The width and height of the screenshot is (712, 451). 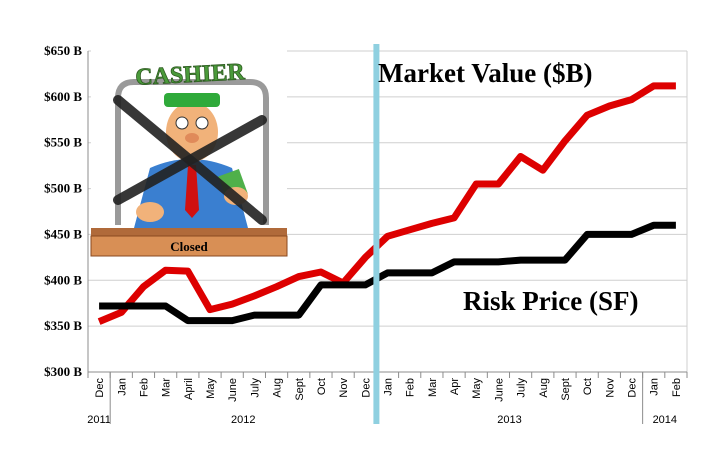 What do you see at coordinates (485, 73) in the screenshot?
I see `annotation-market-value: Market Value ($B)` at bounding box center [485, 73].